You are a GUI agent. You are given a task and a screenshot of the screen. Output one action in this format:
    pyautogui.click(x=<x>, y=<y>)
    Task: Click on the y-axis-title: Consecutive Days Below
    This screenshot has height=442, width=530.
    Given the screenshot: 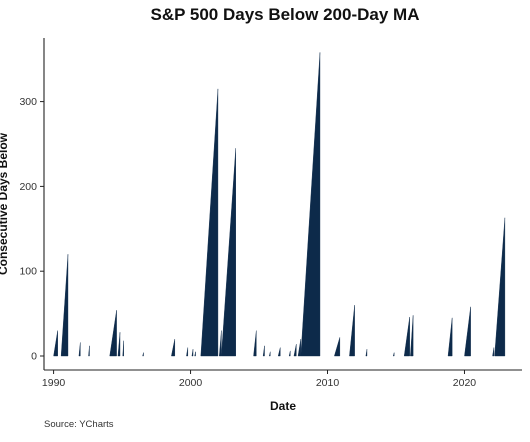 What is the action you would take?
    pyautogui.click(x=5, y=203)
    